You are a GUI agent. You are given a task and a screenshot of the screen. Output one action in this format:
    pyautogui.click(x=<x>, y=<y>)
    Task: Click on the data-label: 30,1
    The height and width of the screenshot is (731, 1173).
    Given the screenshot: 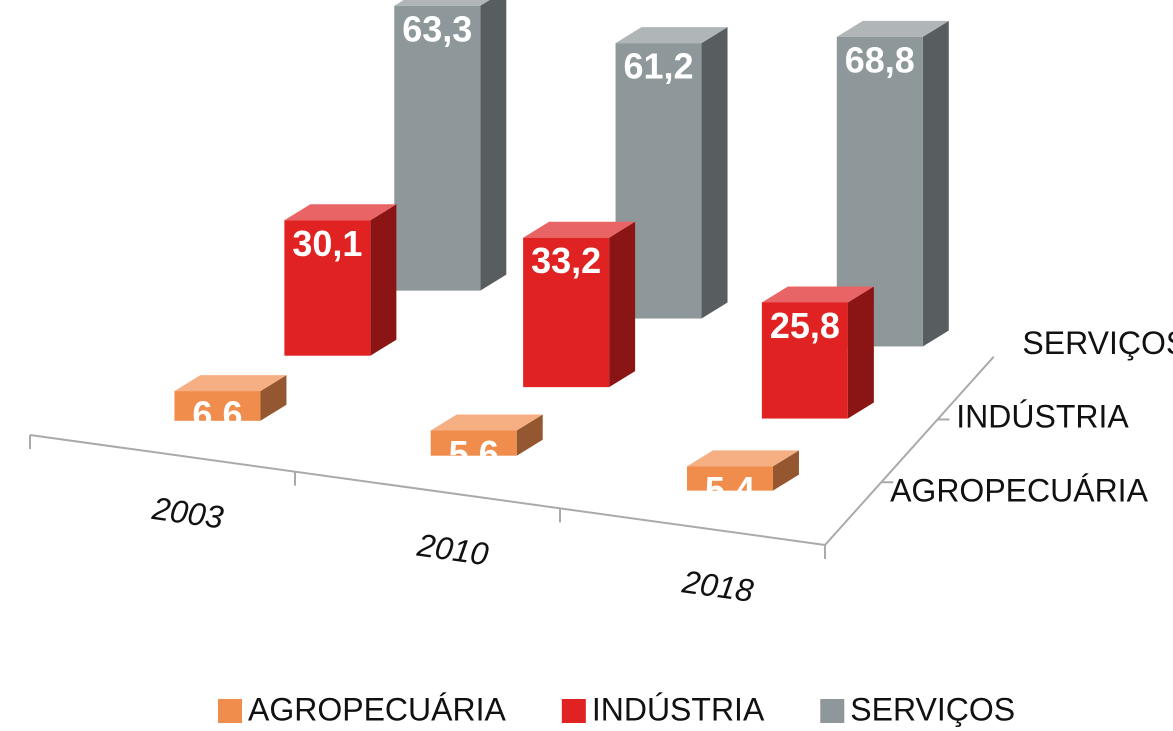 What is the action you would take?
    pyautogui.click(x=327, y=243)
    